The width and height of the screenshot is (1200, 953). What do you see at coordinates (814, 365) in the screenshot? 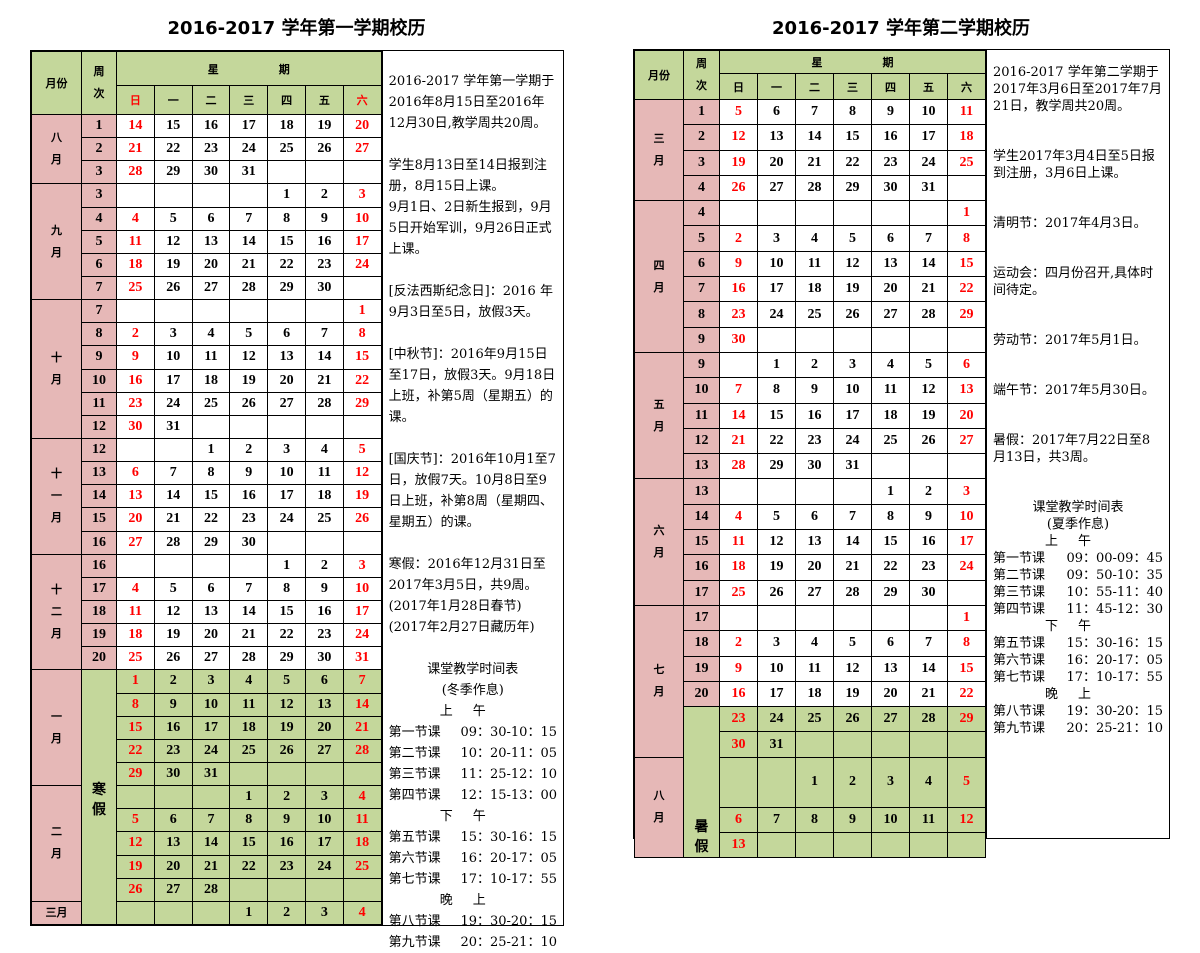
I see `day-cell: 2` at bounding box center [814, 365].